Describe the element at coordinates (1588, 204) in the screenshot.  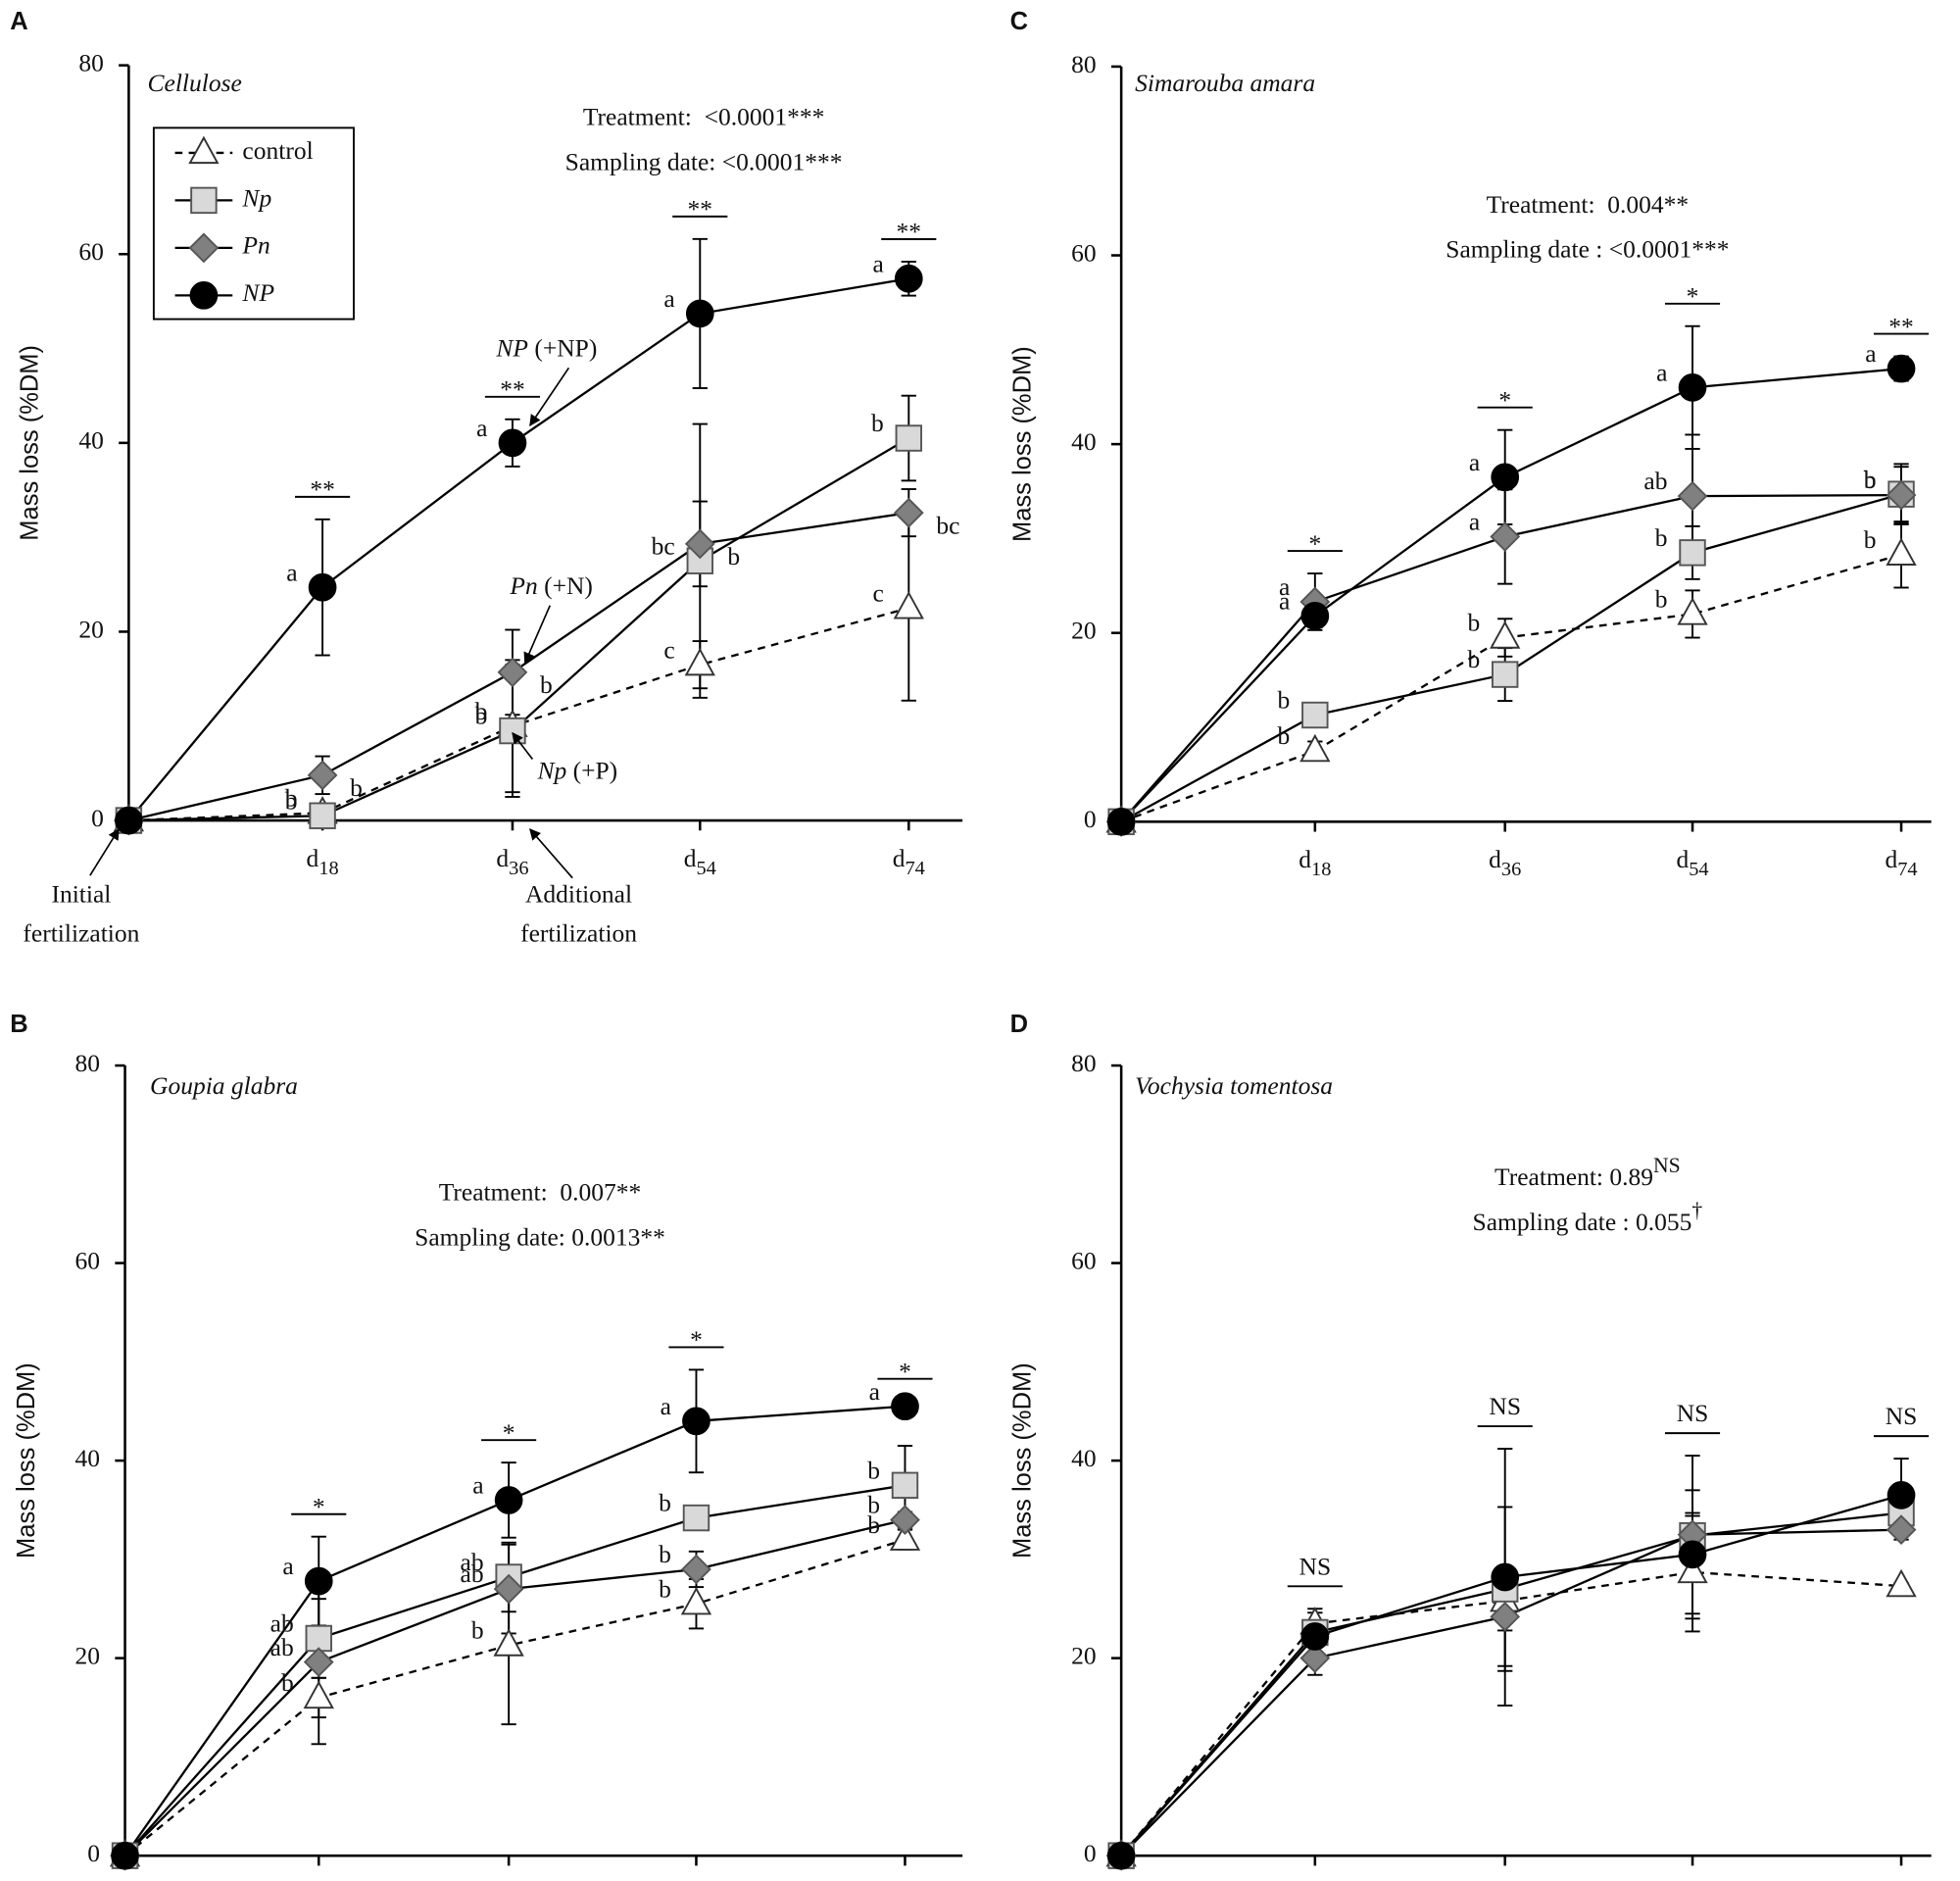
I see `stats-value: Treatment: 0.004**` at that location.